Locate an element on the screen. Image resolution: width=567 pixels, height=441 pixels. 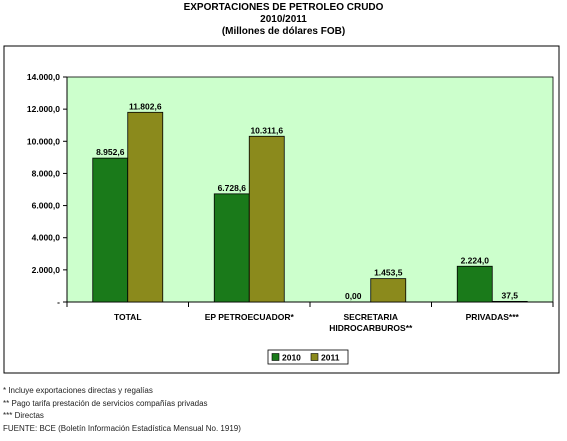
x-category-label: PRIVADAS*** is located at coordinates (493, 317).